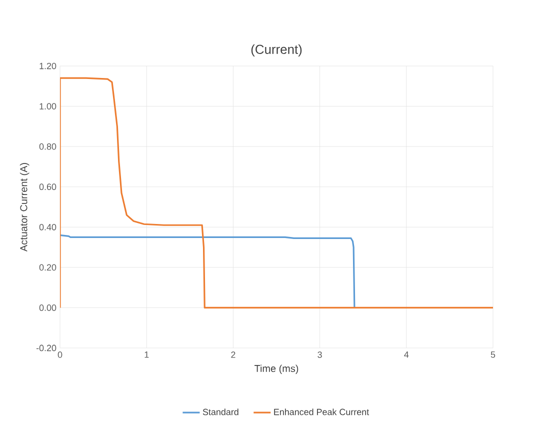 The image size is (553, 421). I want to click on x-tick-label: 2, so click(233, 355).